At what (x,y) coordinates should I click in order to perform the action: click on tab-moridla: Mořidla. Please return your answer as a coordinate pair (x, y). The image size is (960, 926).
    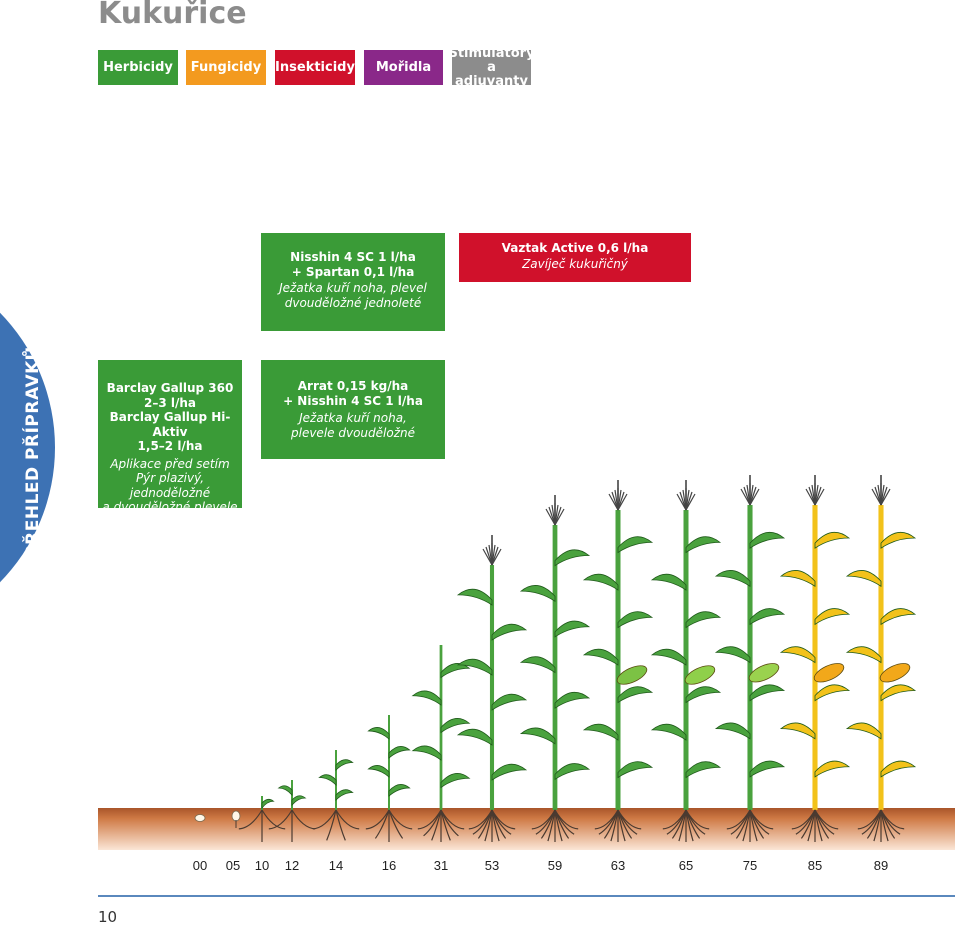
    Looking at the image, I should click on (403, 67).